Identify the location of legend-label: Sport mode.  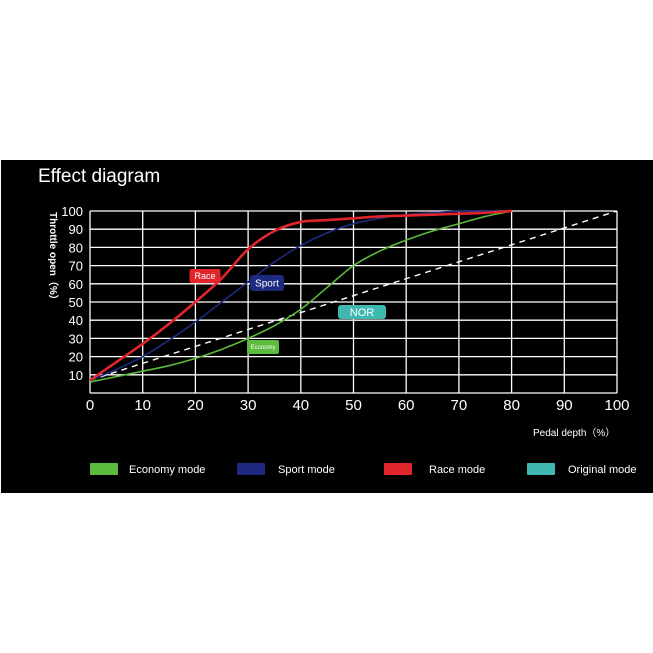
(306, 470).